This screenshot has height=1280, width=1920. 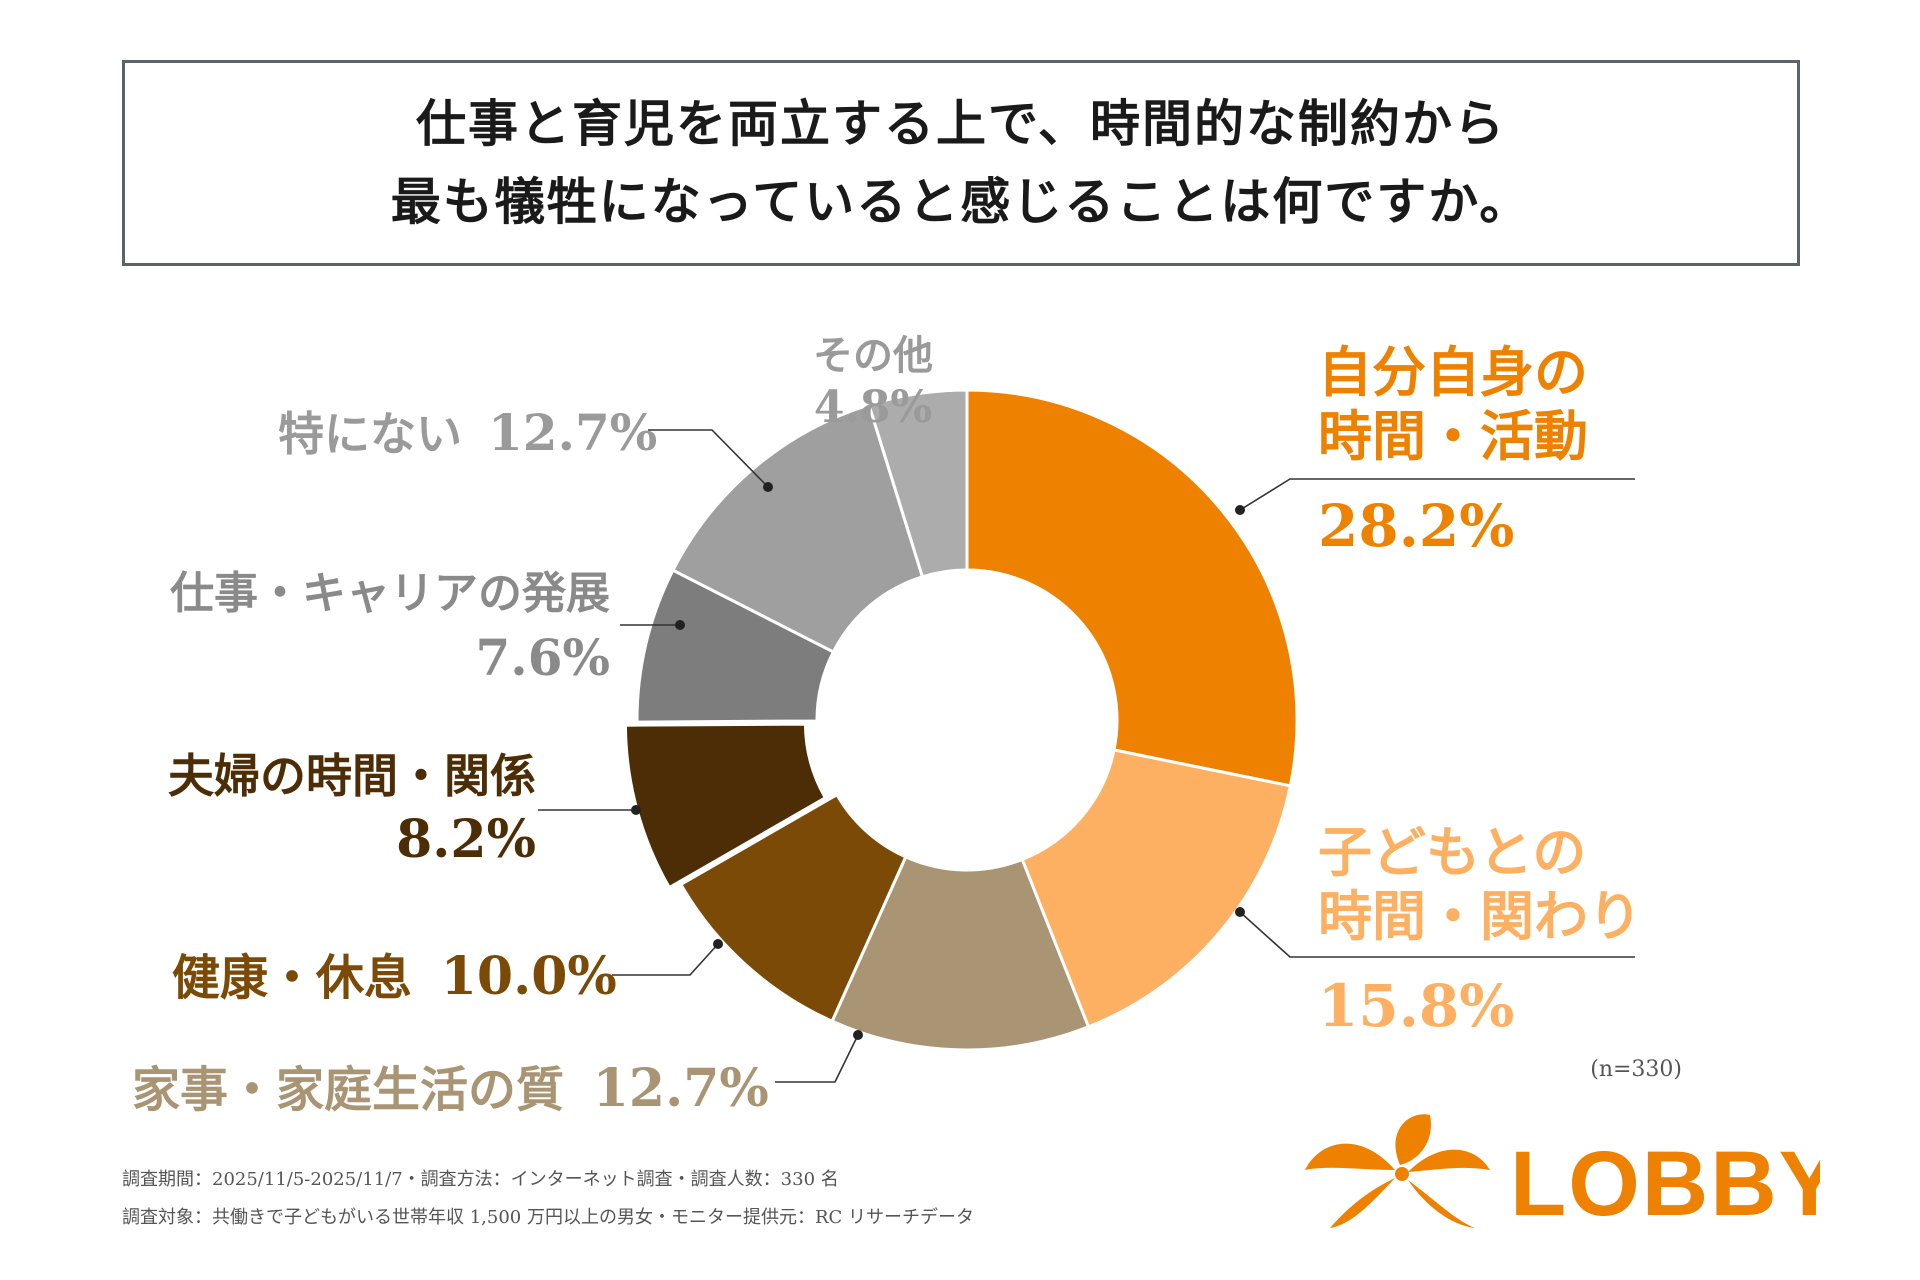 I want to click on title-line-1: 仕事と育児を両立する上で、時間的な制約から, so click(x=961, y=123).